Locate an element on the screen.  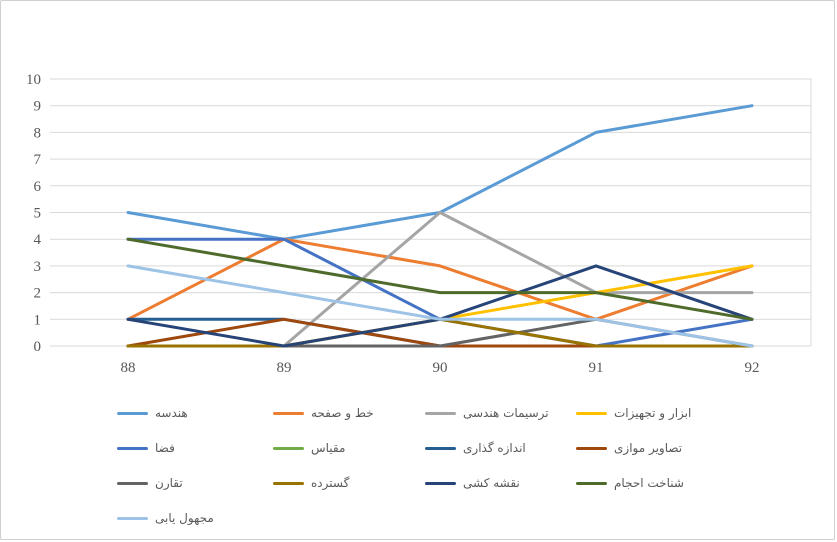
y-axis-tick-label: 3 is located at coordinates (38, 267).